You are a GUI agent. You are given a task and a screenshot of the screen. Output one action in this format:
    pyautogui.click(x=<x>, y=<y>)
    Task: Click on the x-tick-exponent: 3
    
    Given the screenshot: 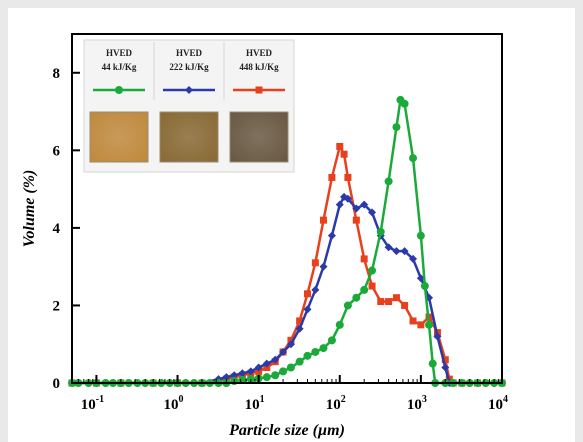 What is the action you would take?
    pyautogui.click(x=424, y=399)
    